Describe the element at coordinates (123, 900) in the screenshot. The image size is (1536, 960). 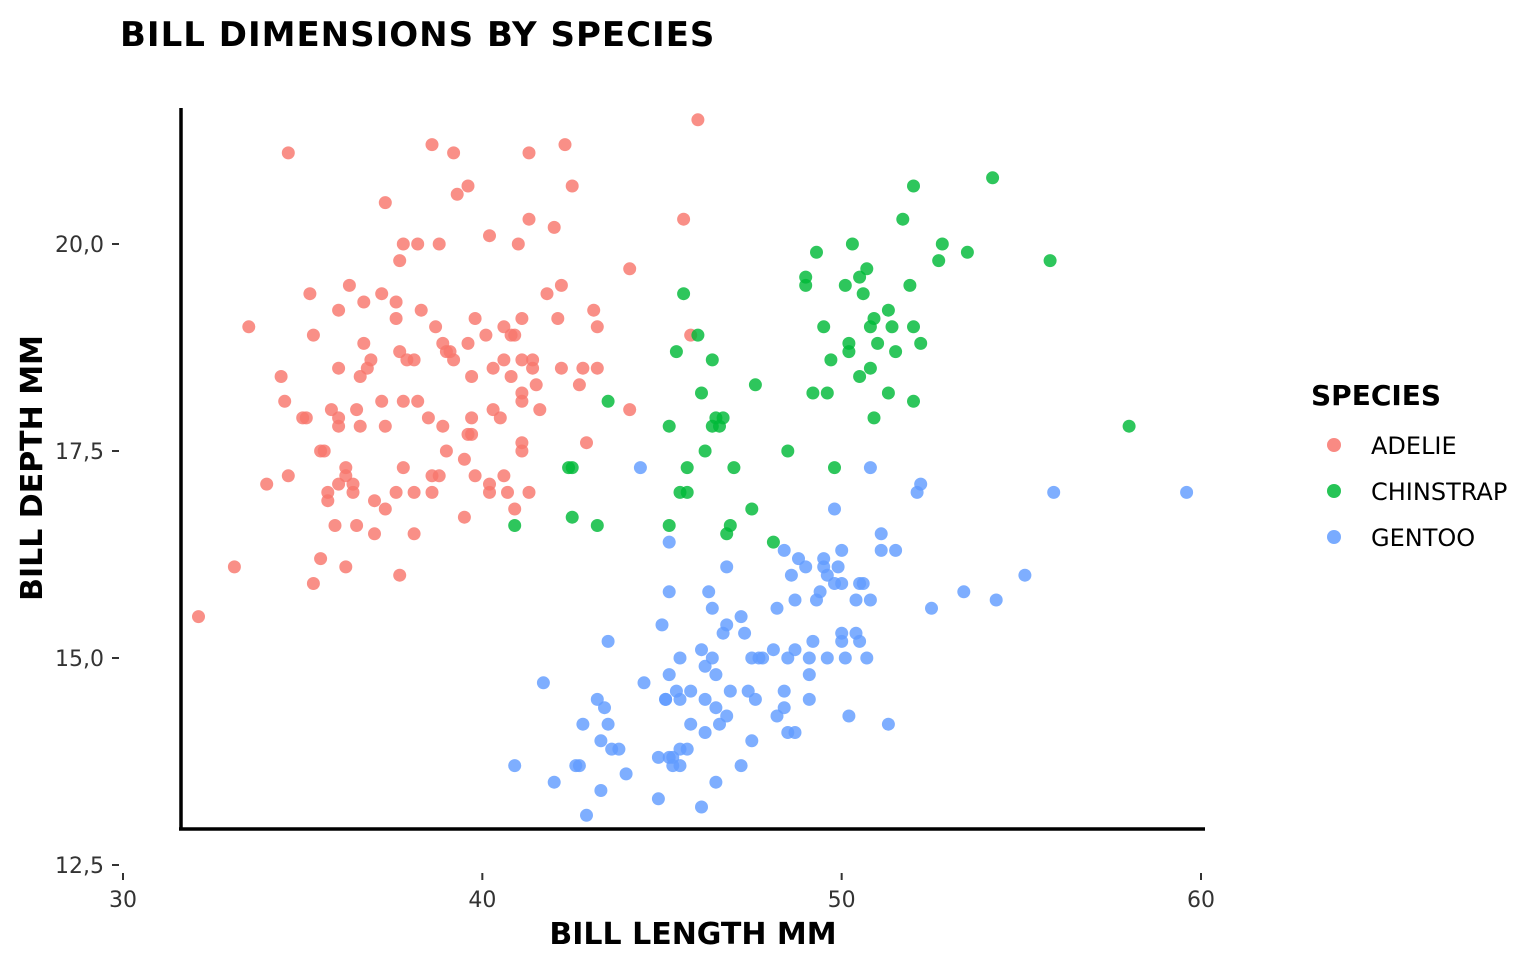
I see `x-tick-label: 30` at that location.